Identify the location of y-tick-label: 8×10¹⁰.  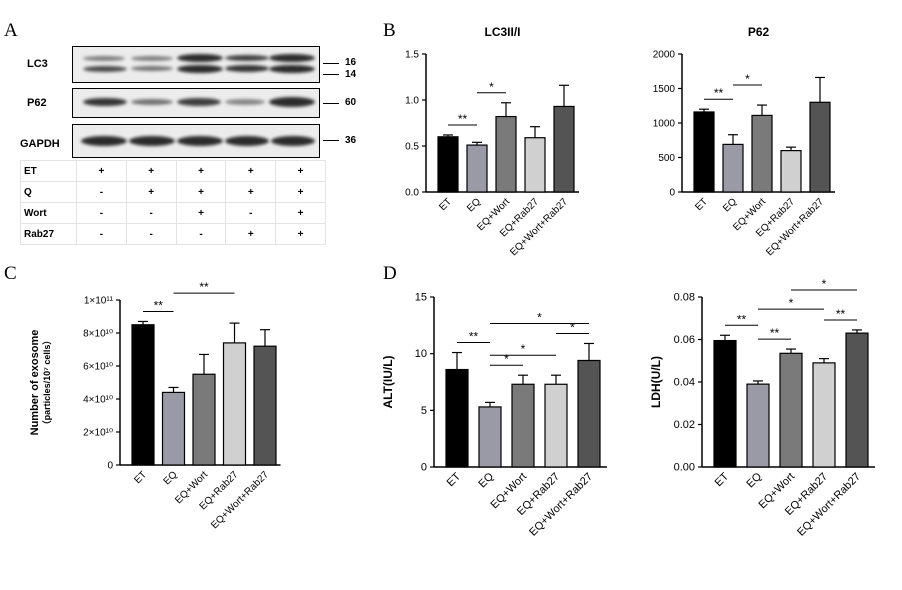
(98, 334).